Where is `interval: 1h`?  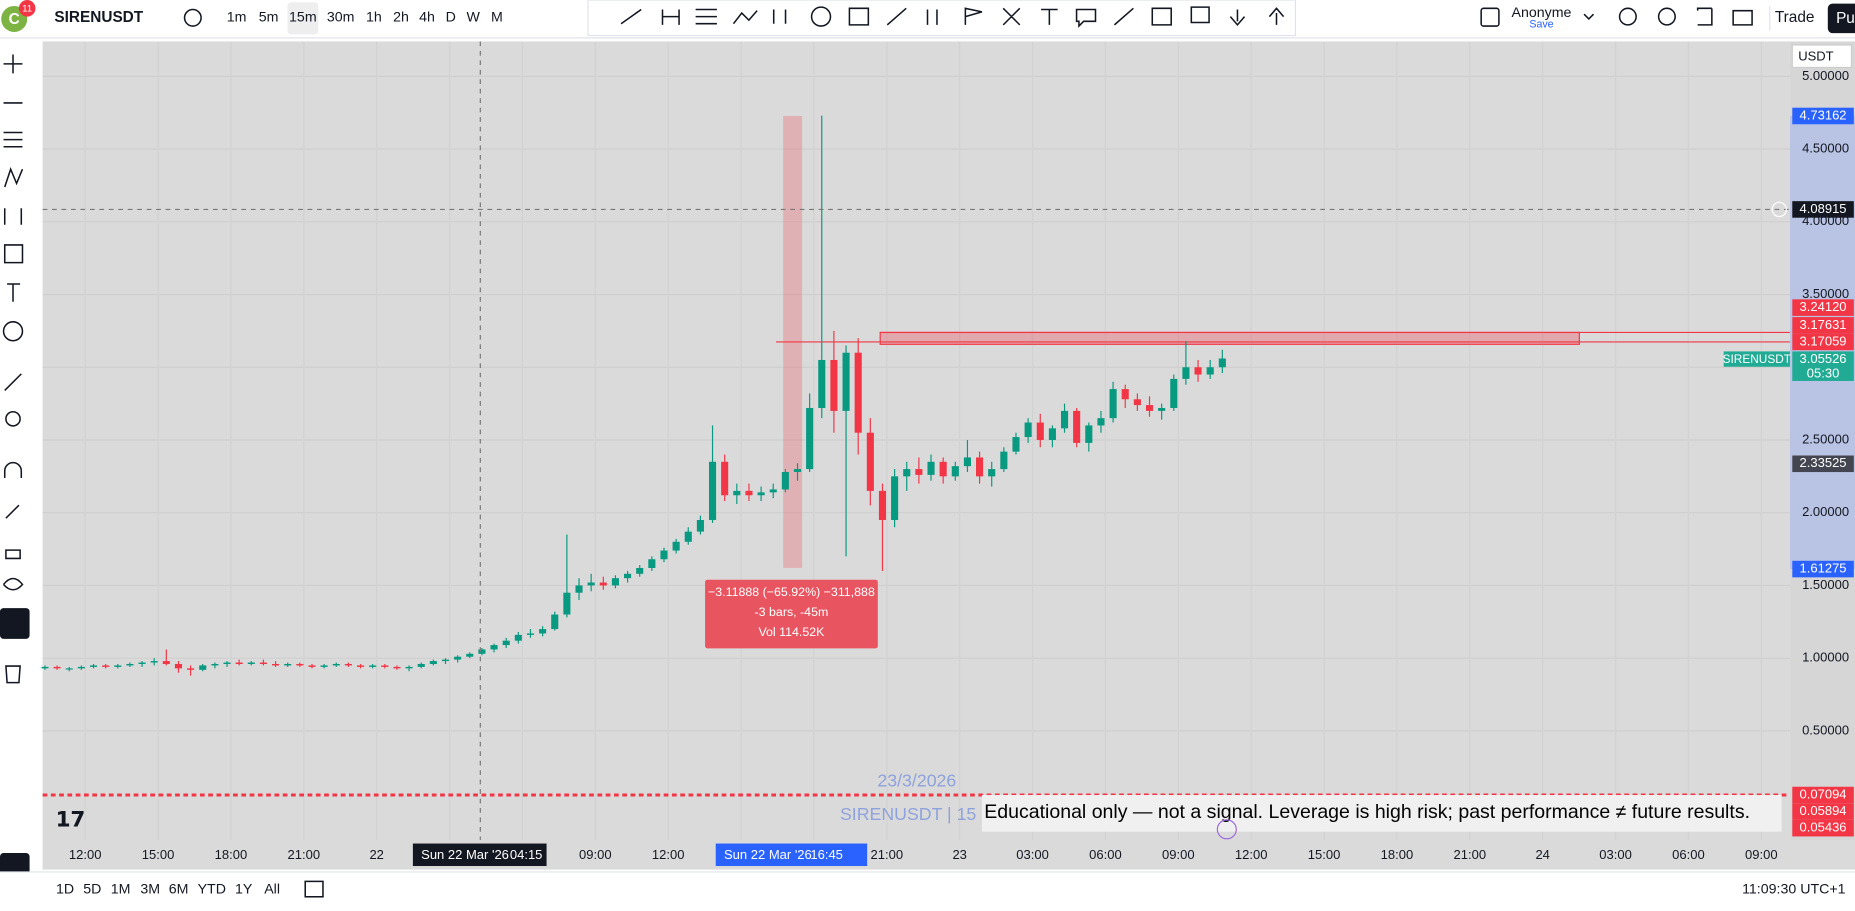 interval: 1h is located at coordinates (374, 18).